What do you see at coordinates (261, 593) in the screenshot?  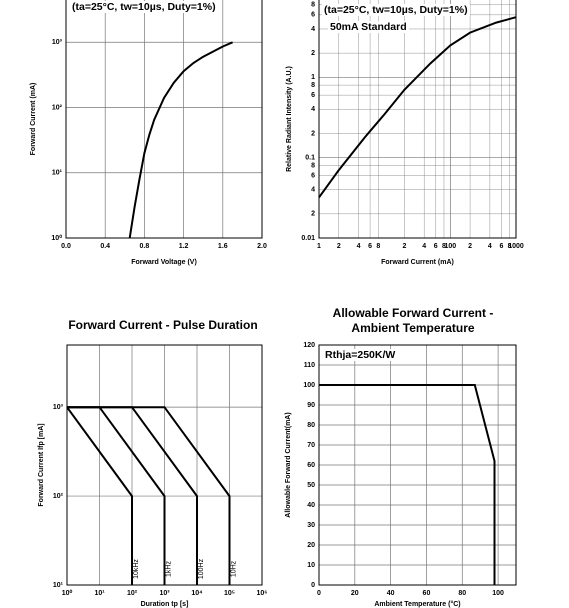 I see `x-tick-label: 10⁶` at bounding box center [261, 593].